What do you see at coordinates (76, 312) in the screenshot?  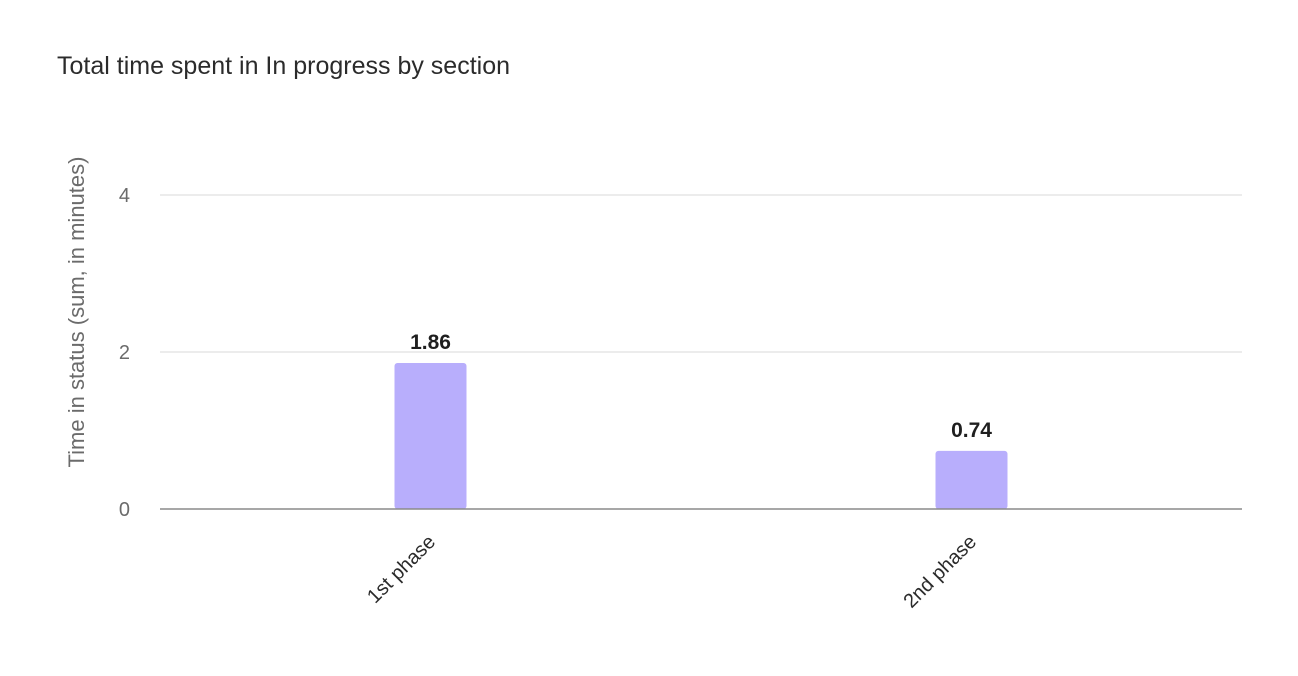 I see `y-axis-label: Time in status (sum, in minutes)` at bounding box center [76, 312].